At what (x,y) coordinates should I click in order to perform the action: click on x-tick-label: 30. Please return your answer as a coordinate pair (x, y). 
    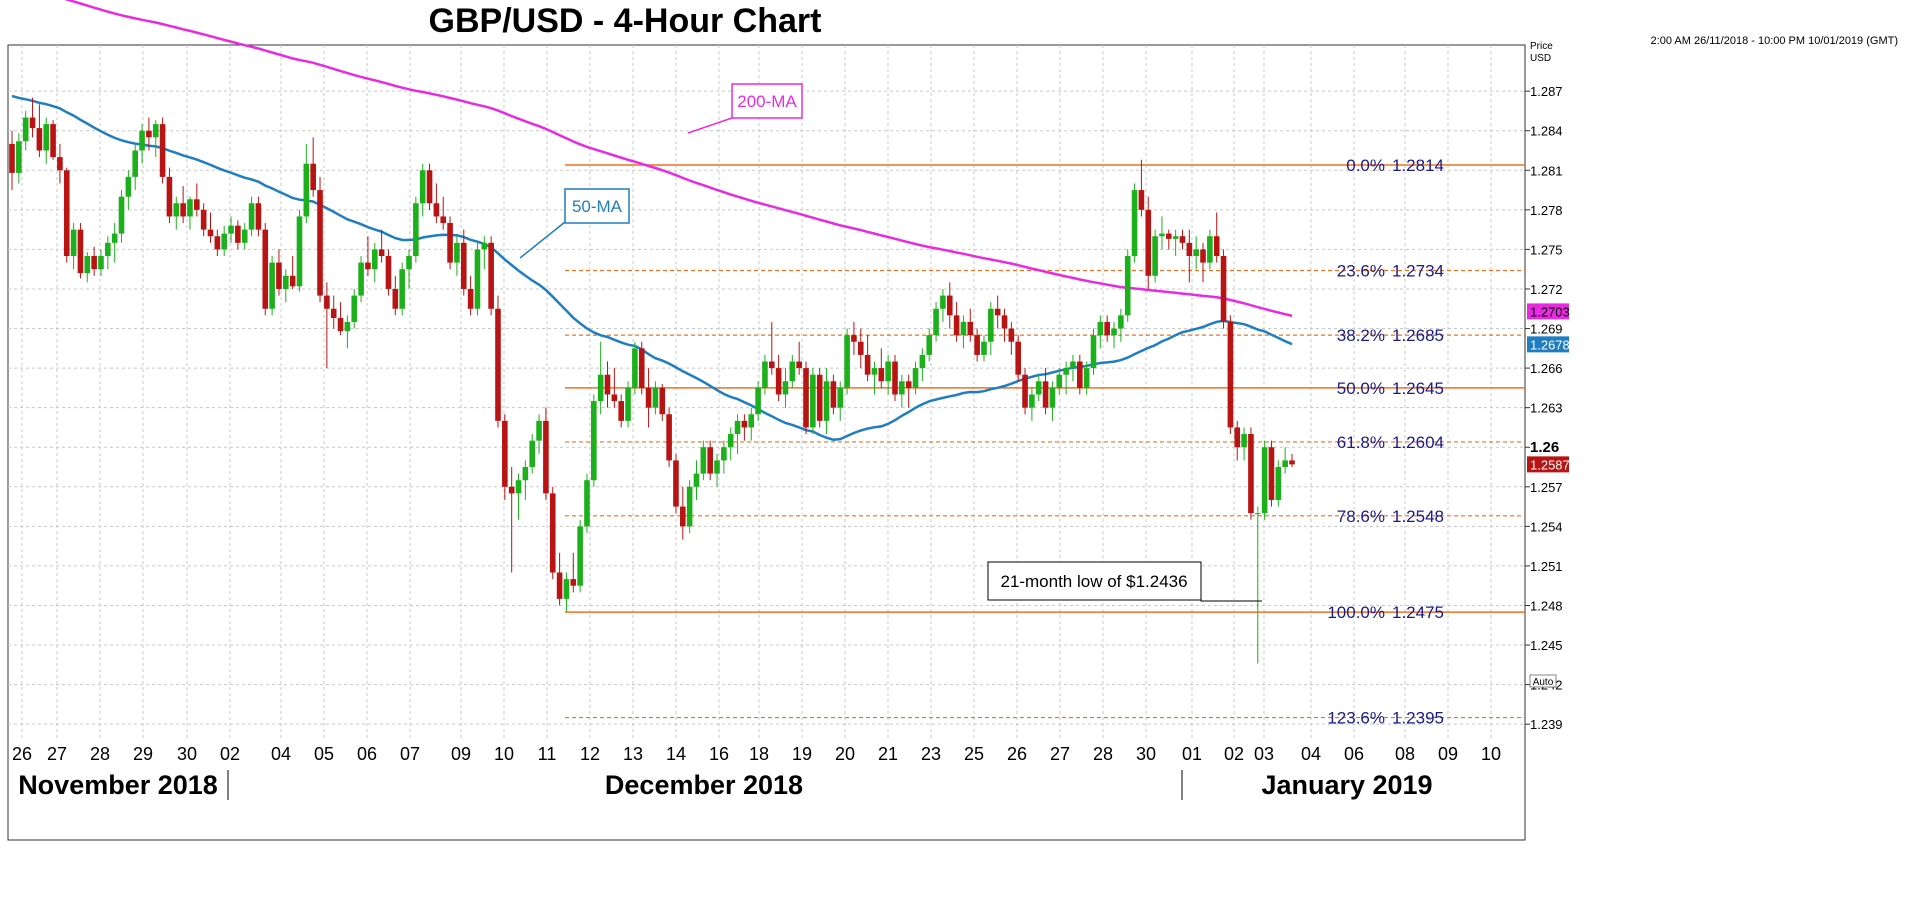
    Looking at the image, I should click on (1146, 754).